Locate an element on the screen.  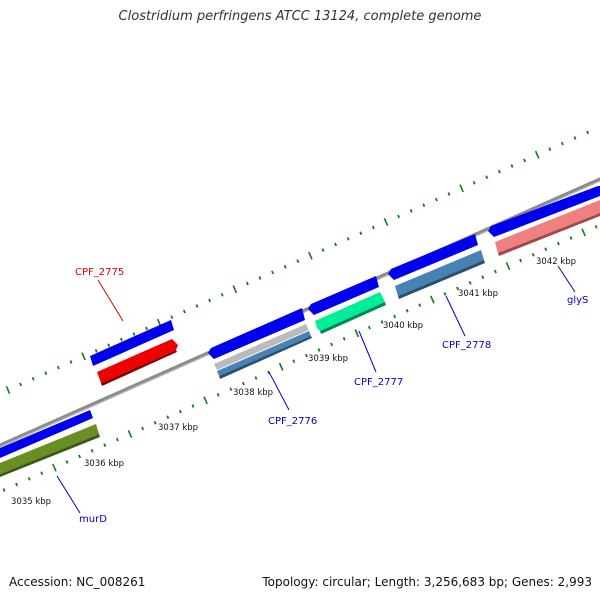
gene-label-murD: murD is located at coordinates (93, 519).